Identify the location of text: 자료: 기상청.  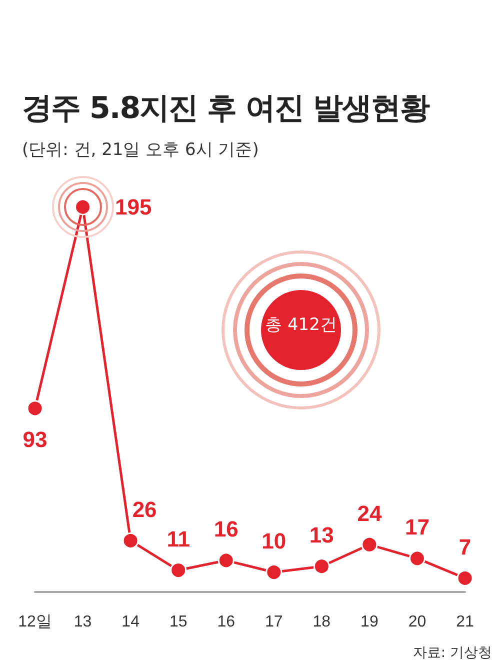
(452, 653).